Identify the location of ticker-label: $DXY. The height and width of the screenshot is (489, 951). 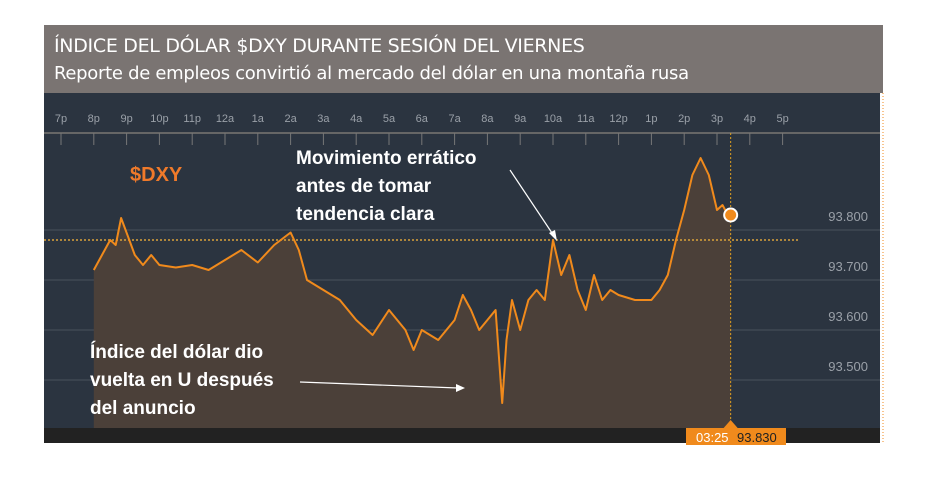
(156, 175).